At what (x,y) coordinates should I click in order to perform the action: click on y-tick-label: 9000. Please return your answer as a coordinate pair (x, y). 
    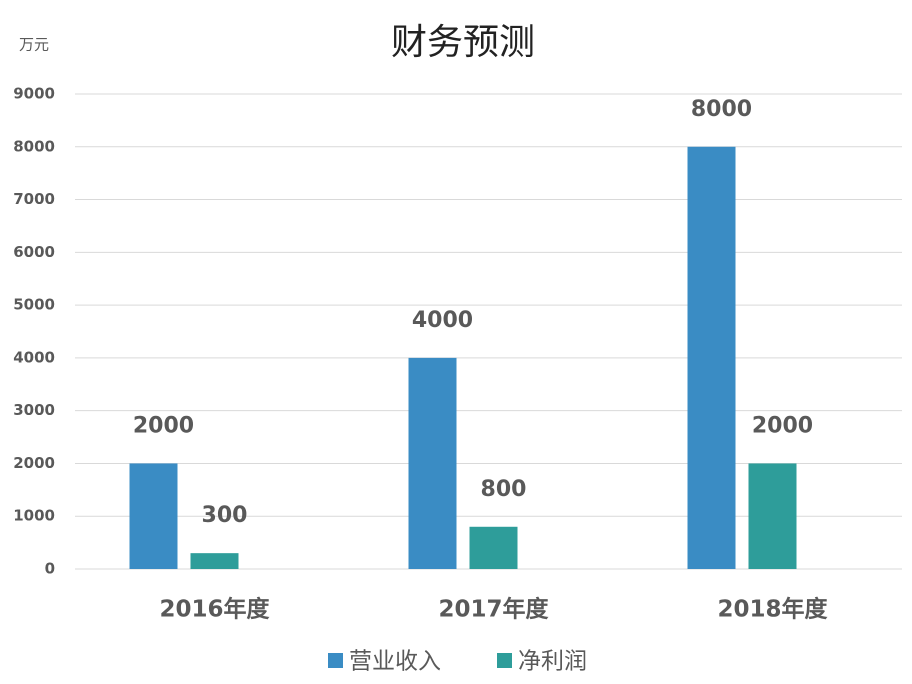
    Looking at the image, I should click on (34, 94).